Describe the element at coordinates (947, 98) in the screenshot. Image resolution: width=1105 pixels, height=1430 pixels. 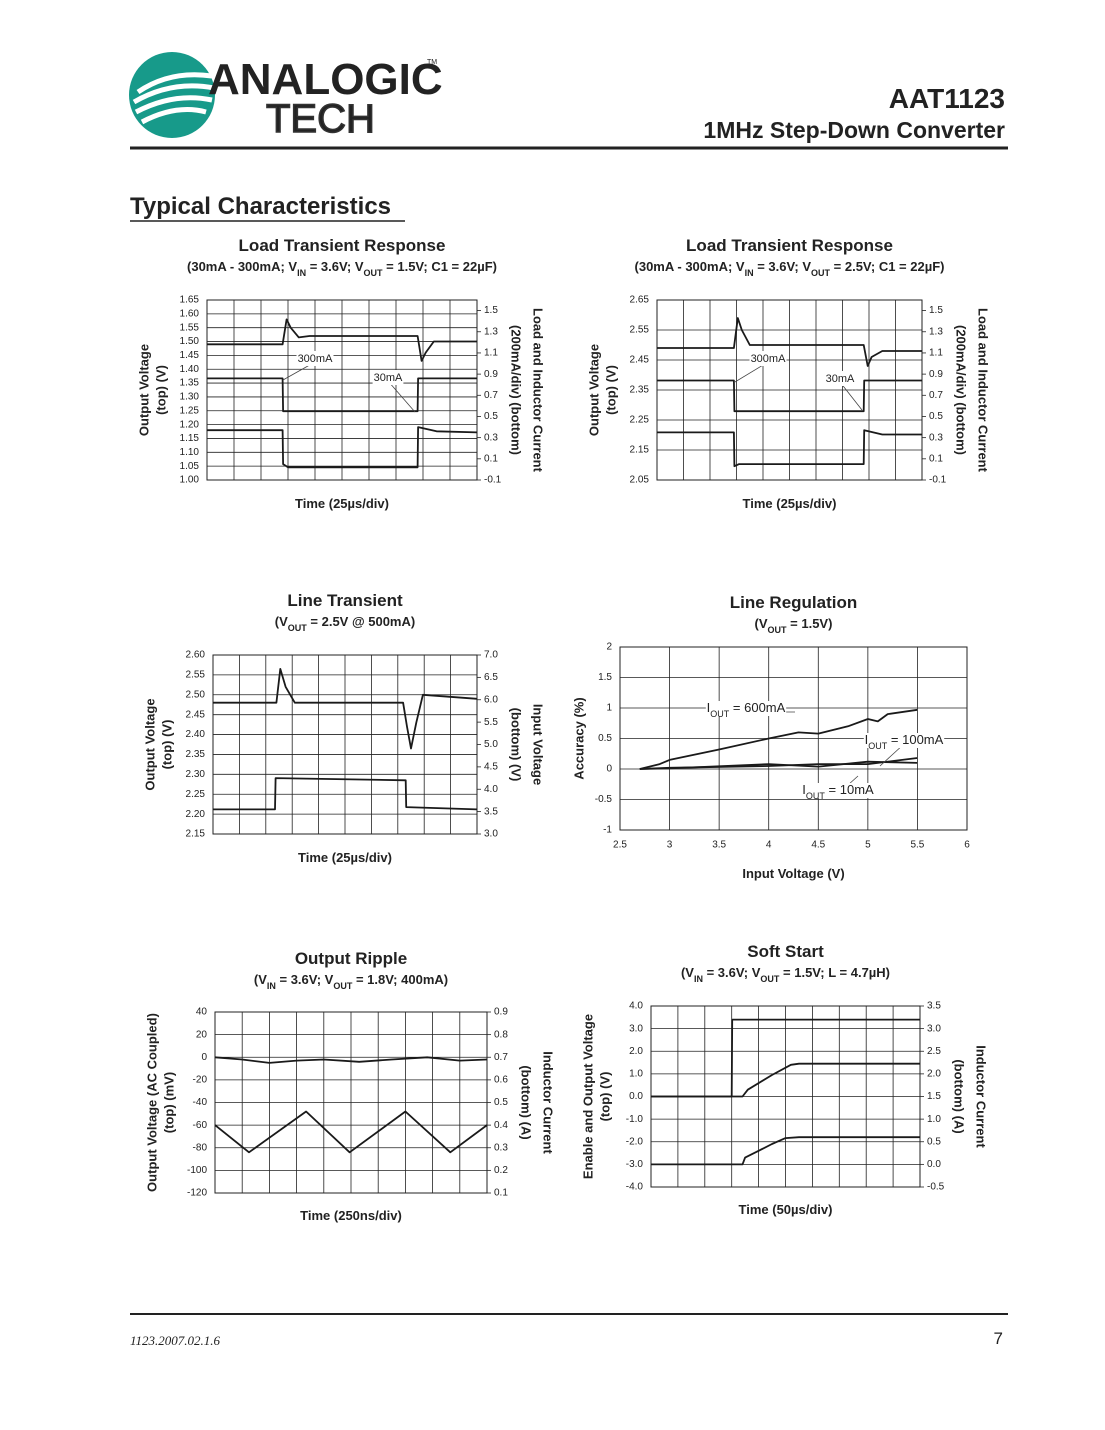
I see `part-number: AAT1123` at that location.